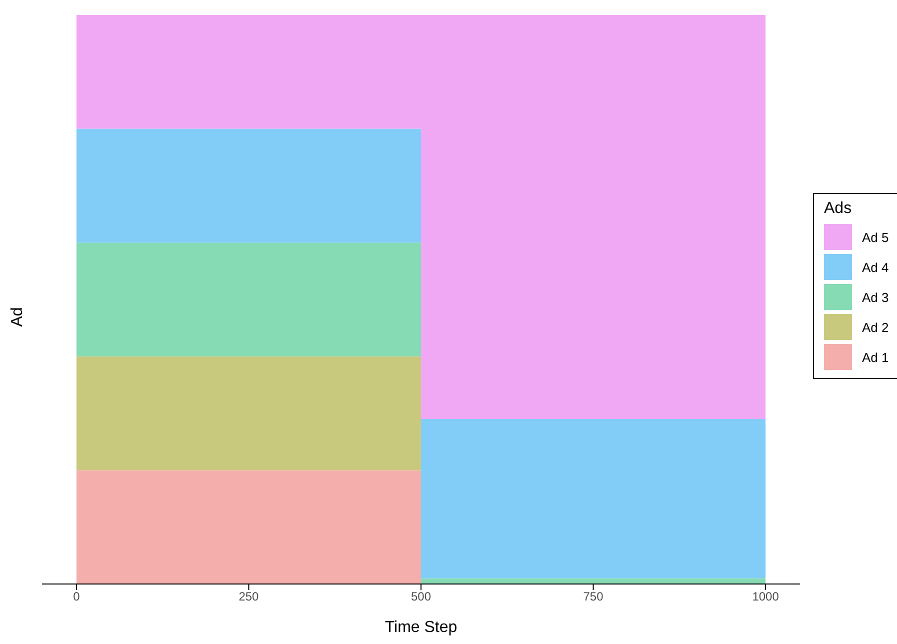 The width and height of the screenshot is (897, 644). Describe the element at coordinates (875, 267) in the screenshot. I see `legend-label: Ad 4` at that location.